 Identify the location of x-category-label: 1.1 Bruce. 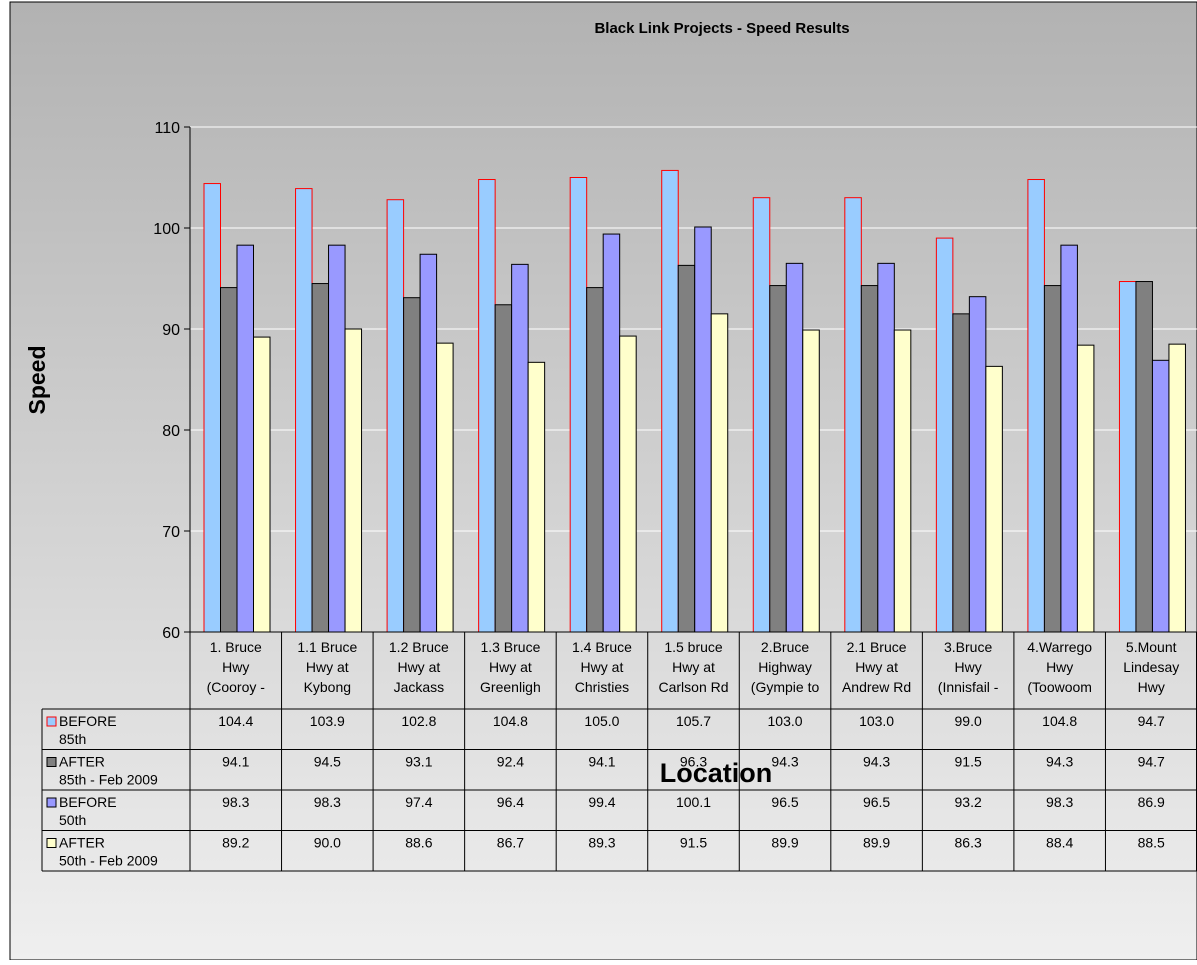
(327, 647).